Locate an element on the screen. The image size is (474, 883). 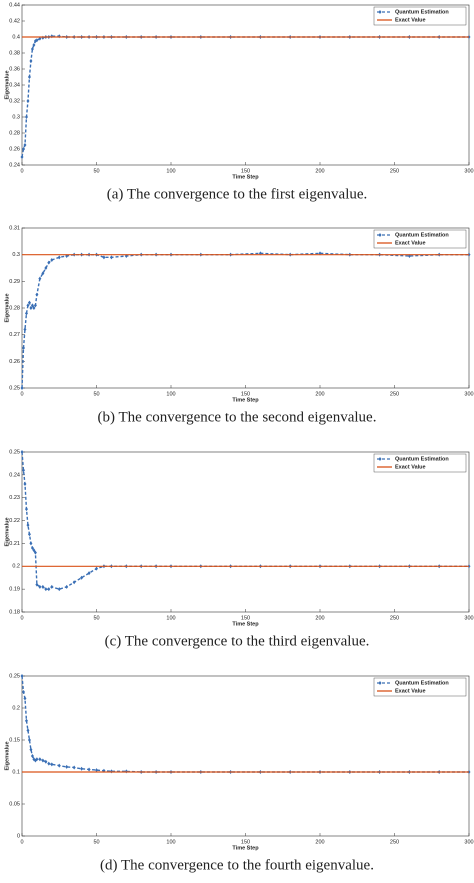
y-tick-label: 0.44 is located at coordinates (14, 5).